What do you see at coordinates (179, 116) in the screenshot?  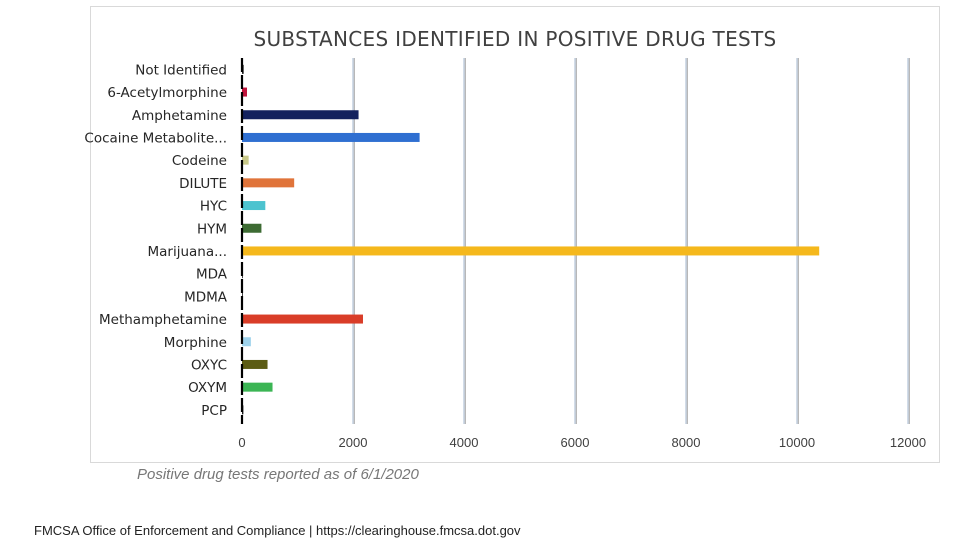 I see `y-tick-label: Amphetamine` at bounding box center [179, 116].